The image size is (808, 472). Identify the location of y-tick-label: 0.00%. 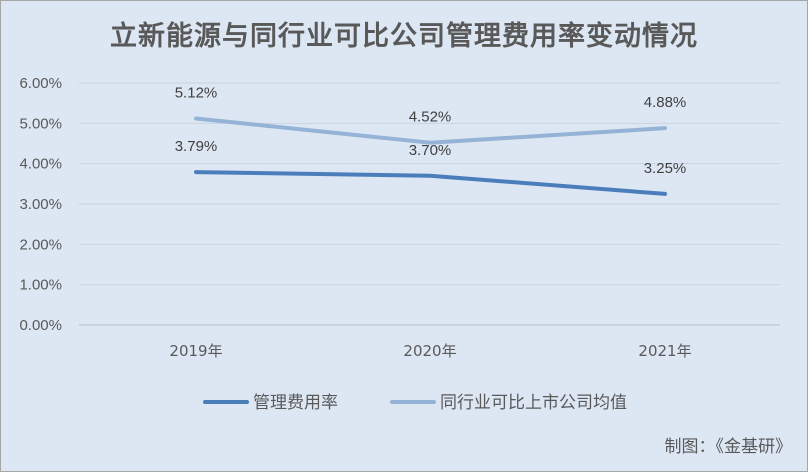
(40, 325).